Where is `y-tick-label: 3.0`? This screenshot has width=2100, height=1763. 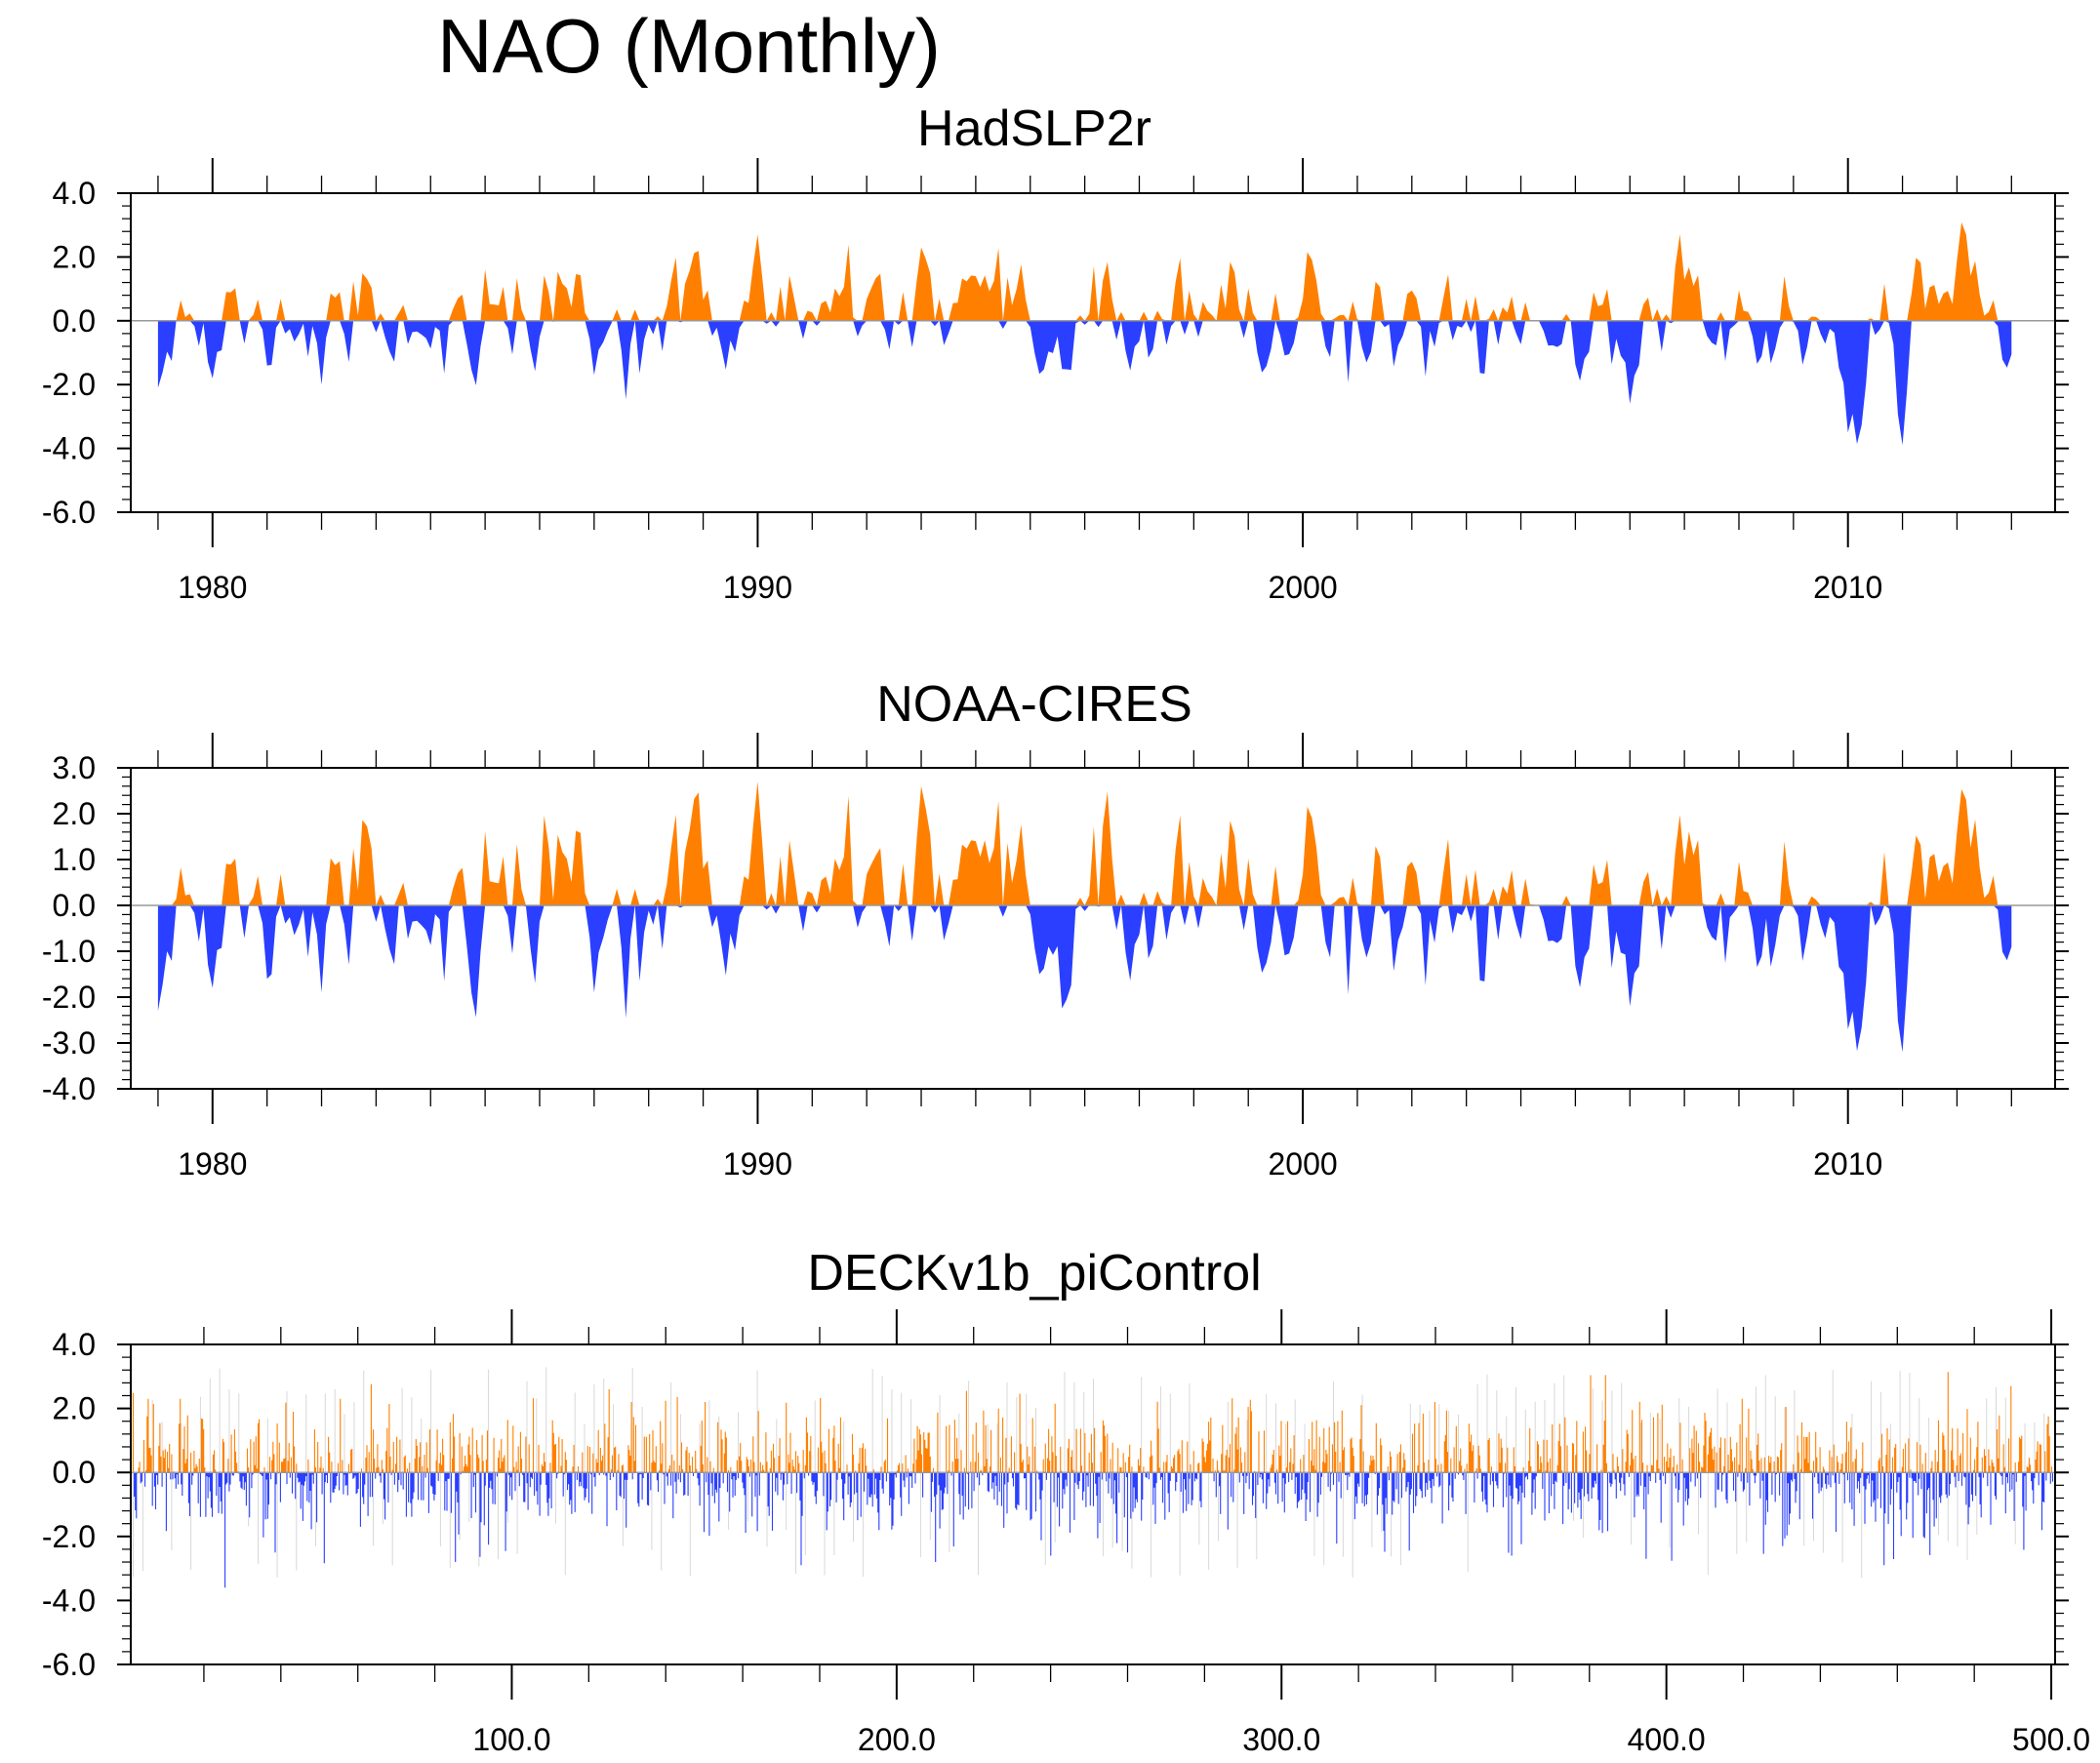
y-tick-label: 3.0 is located at coordinates (74, 767).